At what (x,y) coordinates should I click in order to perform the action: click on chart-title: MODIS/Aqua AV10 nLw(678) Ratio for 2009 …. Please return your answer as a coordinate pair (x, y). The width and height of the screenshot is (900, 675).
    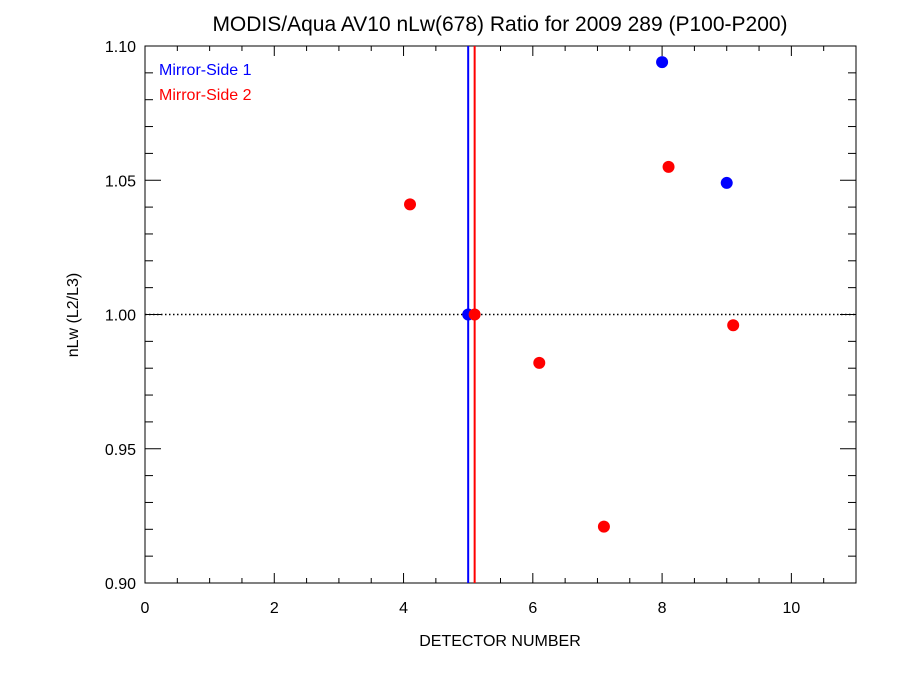
    Looking at the image, I should click on (499, 24).